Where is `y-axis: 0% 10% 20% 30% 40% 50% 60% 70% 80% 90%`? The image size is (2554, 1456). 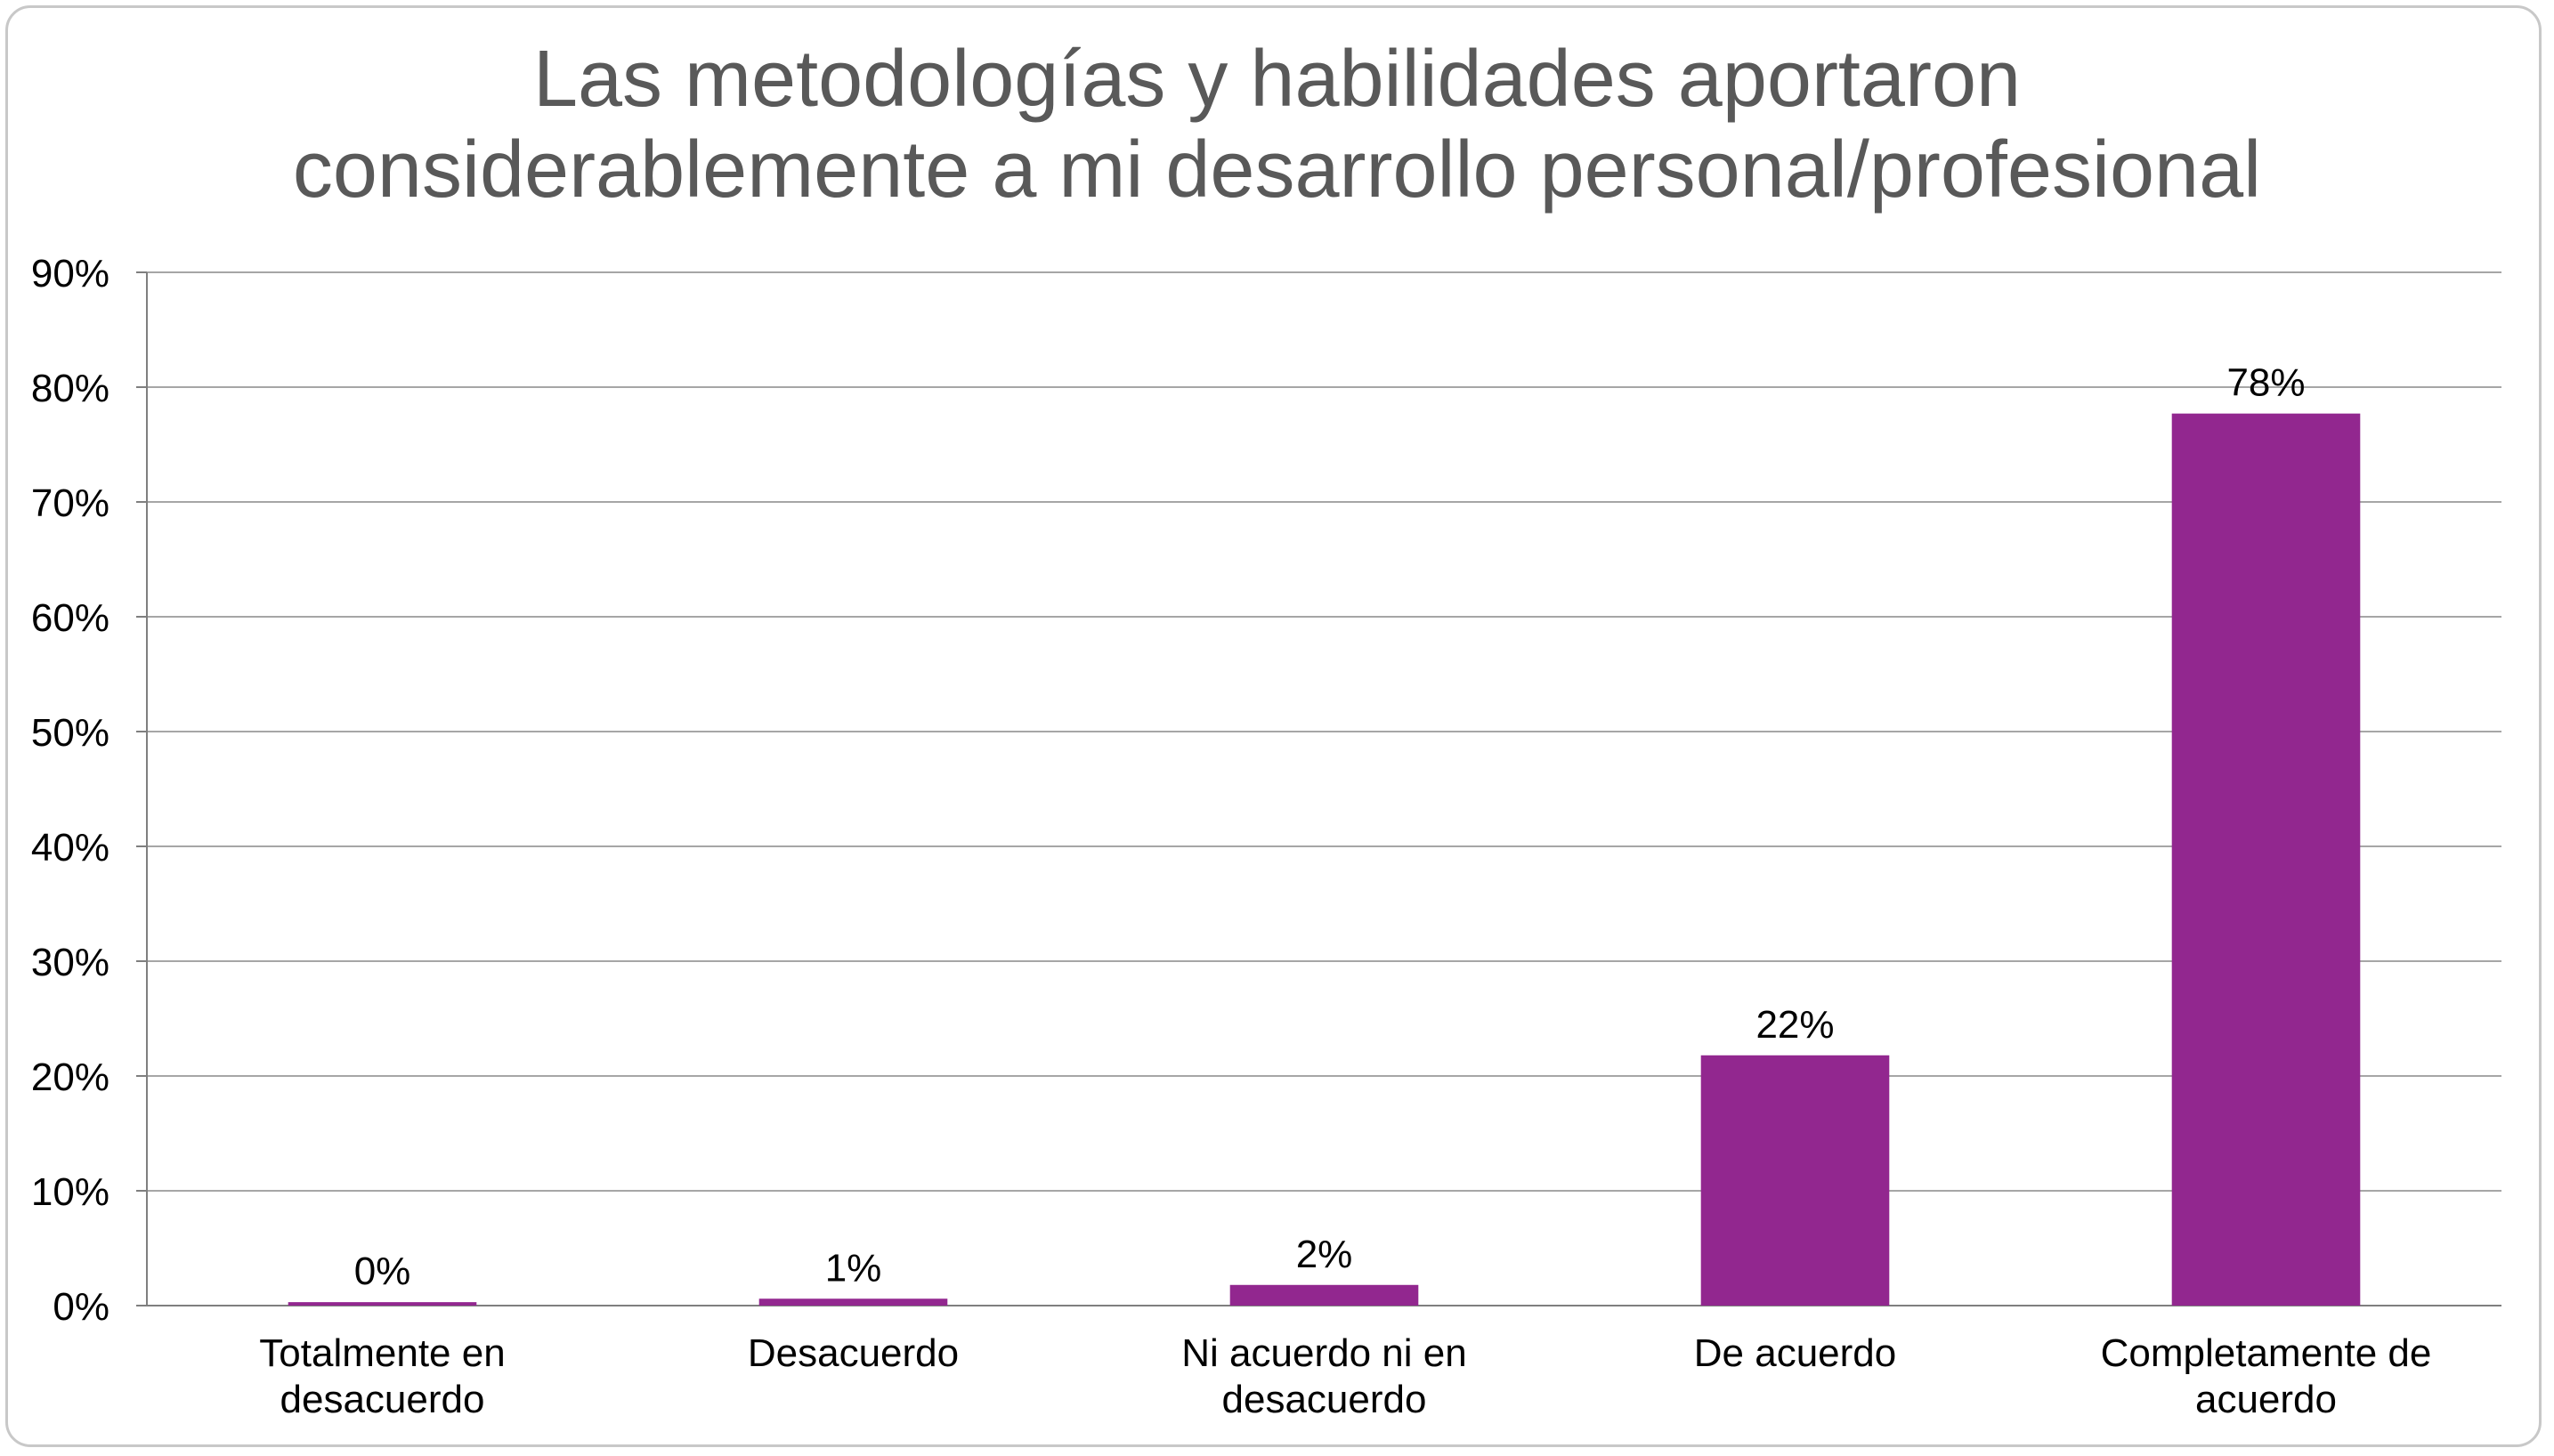
y-axis: 0% 10% 20% 30% 40% 50% 60% 70% 80% 90% is located at coordinates (89, 790).